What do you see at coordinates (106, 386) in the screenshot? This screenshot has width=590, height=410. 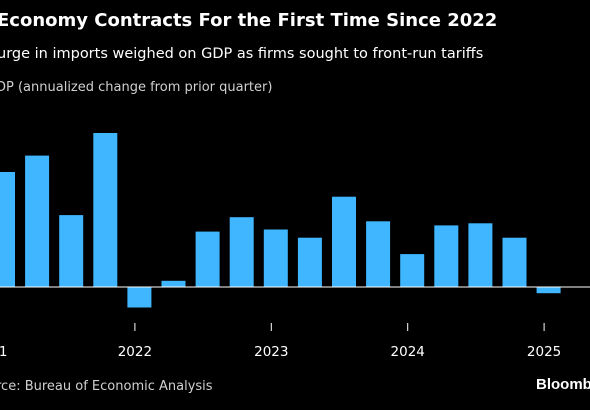 I see `source-note: rce: Bureau of Economic Analysis` at bounding box center [106, 386].